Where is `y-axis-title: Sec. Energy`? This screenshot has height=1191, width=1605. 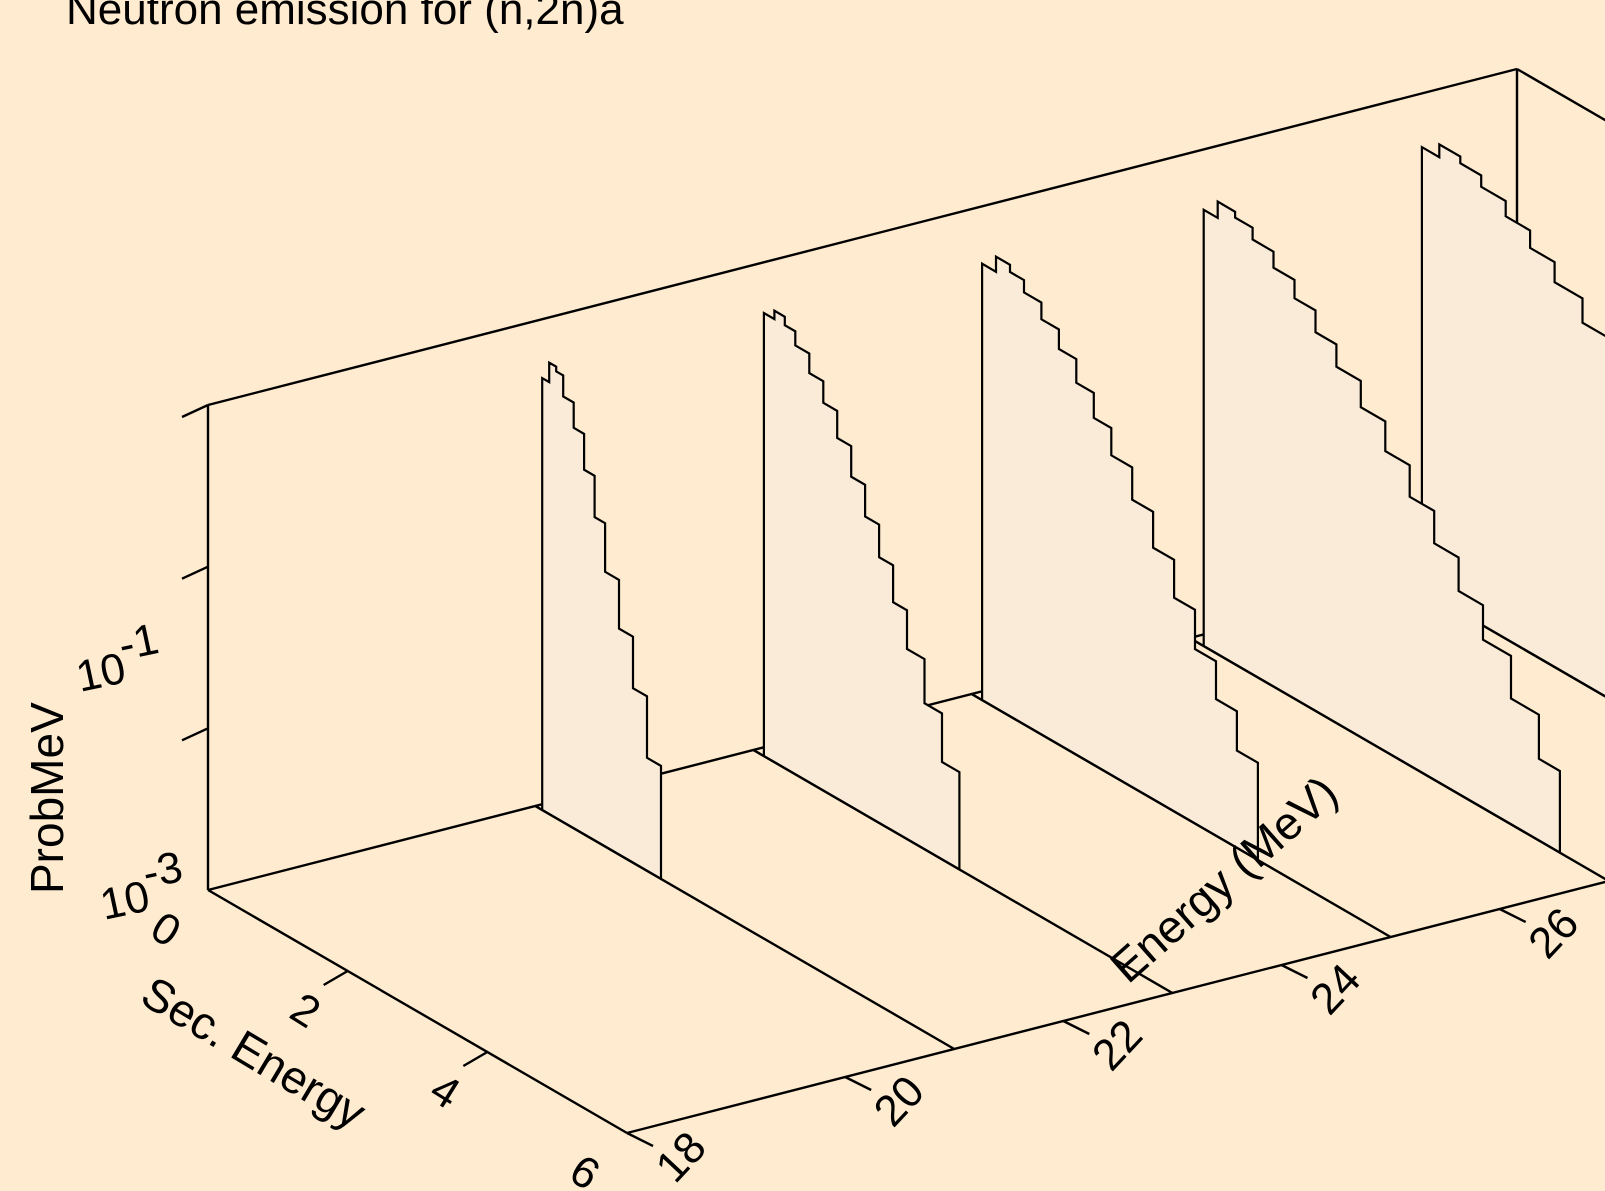
y-axis-title: Sec. Energy is located at coordinates (254, 1052).